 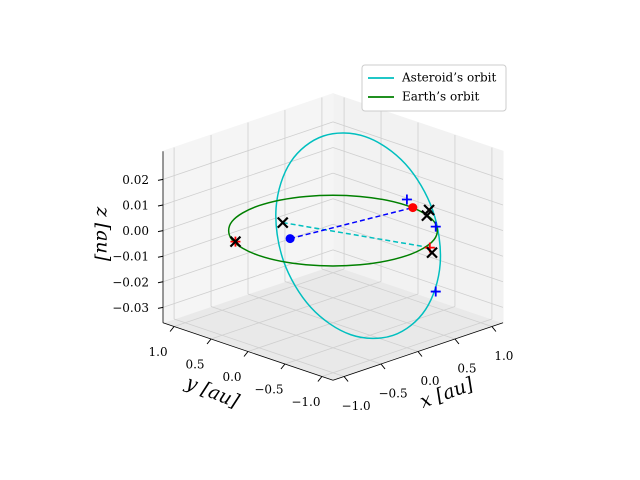 I want to click on z-axis-label: z [au], so click(x=103, y=234).